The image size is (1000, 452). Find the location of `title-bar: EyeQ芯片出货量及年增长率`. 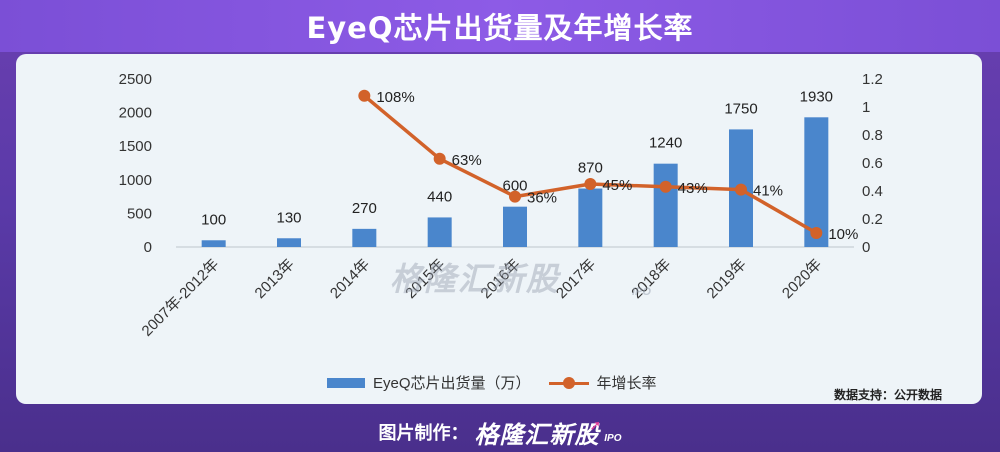

title-bar: EyeQ芯片出货量及年增长率 is located at coordinates (500, 26).